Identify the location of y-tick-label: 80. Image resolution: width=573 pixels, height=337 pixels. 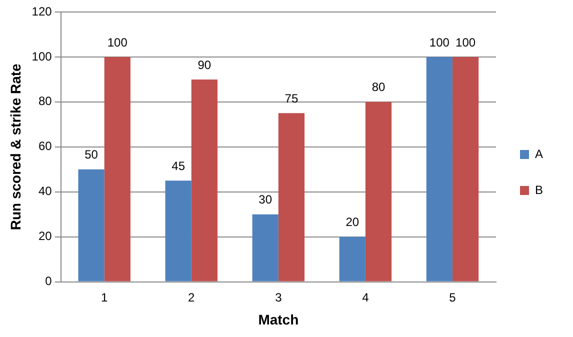
(45, 101).